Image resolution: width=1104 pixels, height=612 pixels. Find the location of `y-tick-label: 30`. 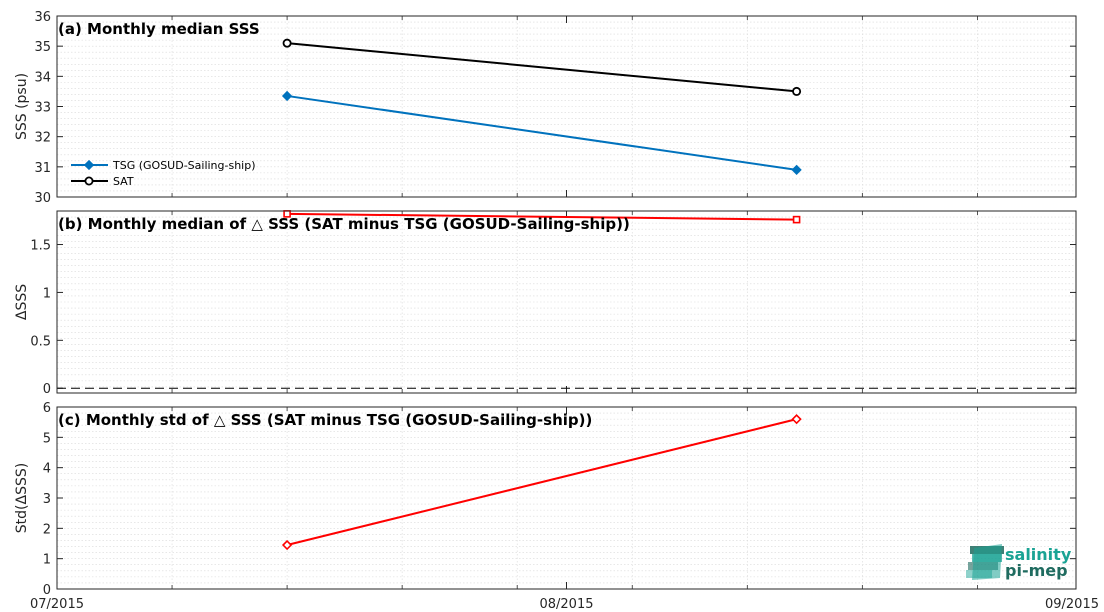

y-tick-label: 30 is located at coordinates (42, 198).